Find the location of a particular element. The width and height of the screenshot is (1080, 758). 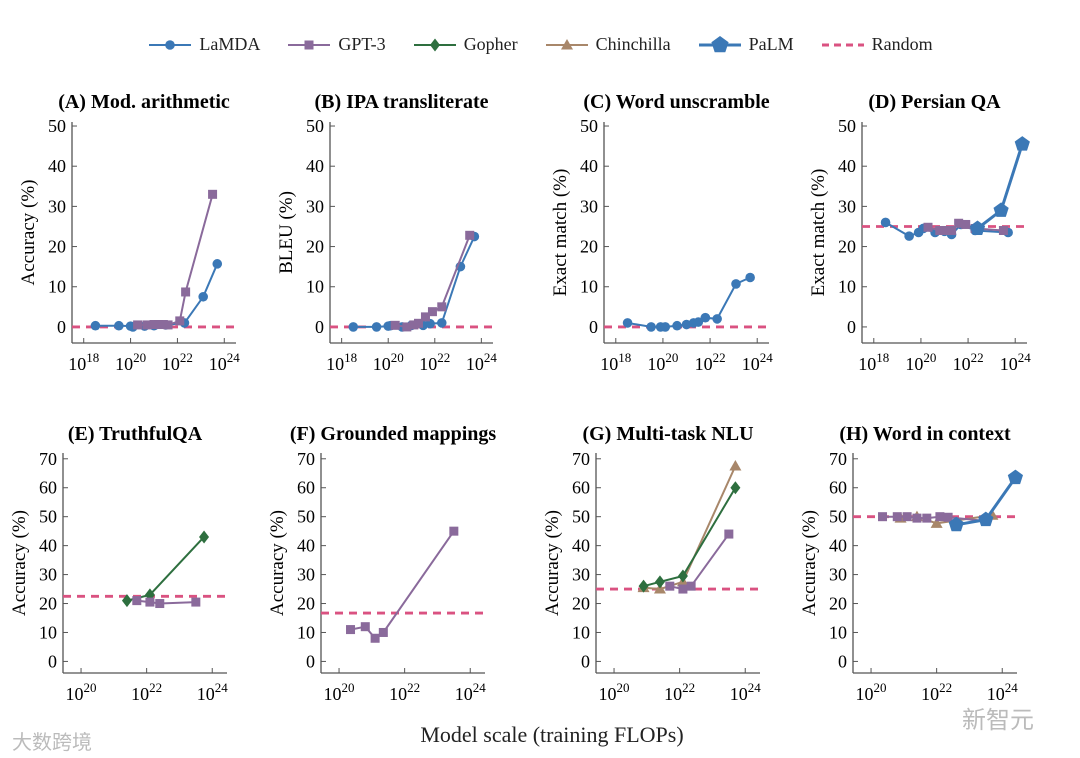

legend-label: Gopher is located at coordinates (490, 44).